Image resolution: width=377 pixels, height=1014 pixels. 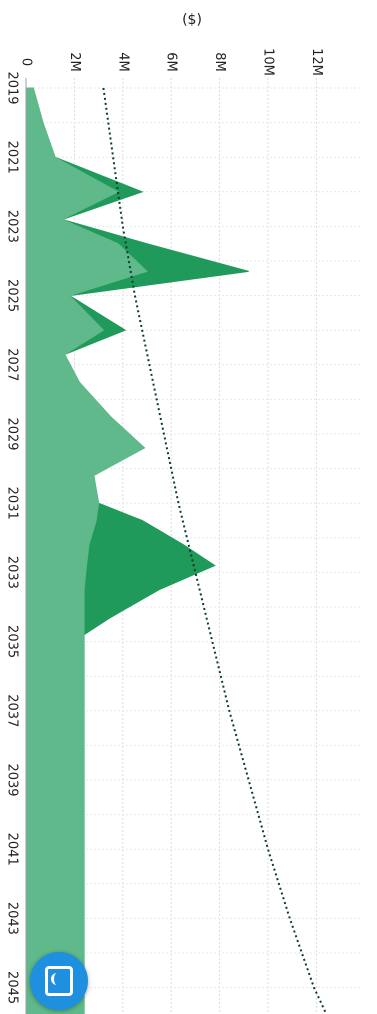 What do you see at coordinates (171, 62) in the screenshot?
I see `value-tick-label: 6M` at bounding box center [171, 62].